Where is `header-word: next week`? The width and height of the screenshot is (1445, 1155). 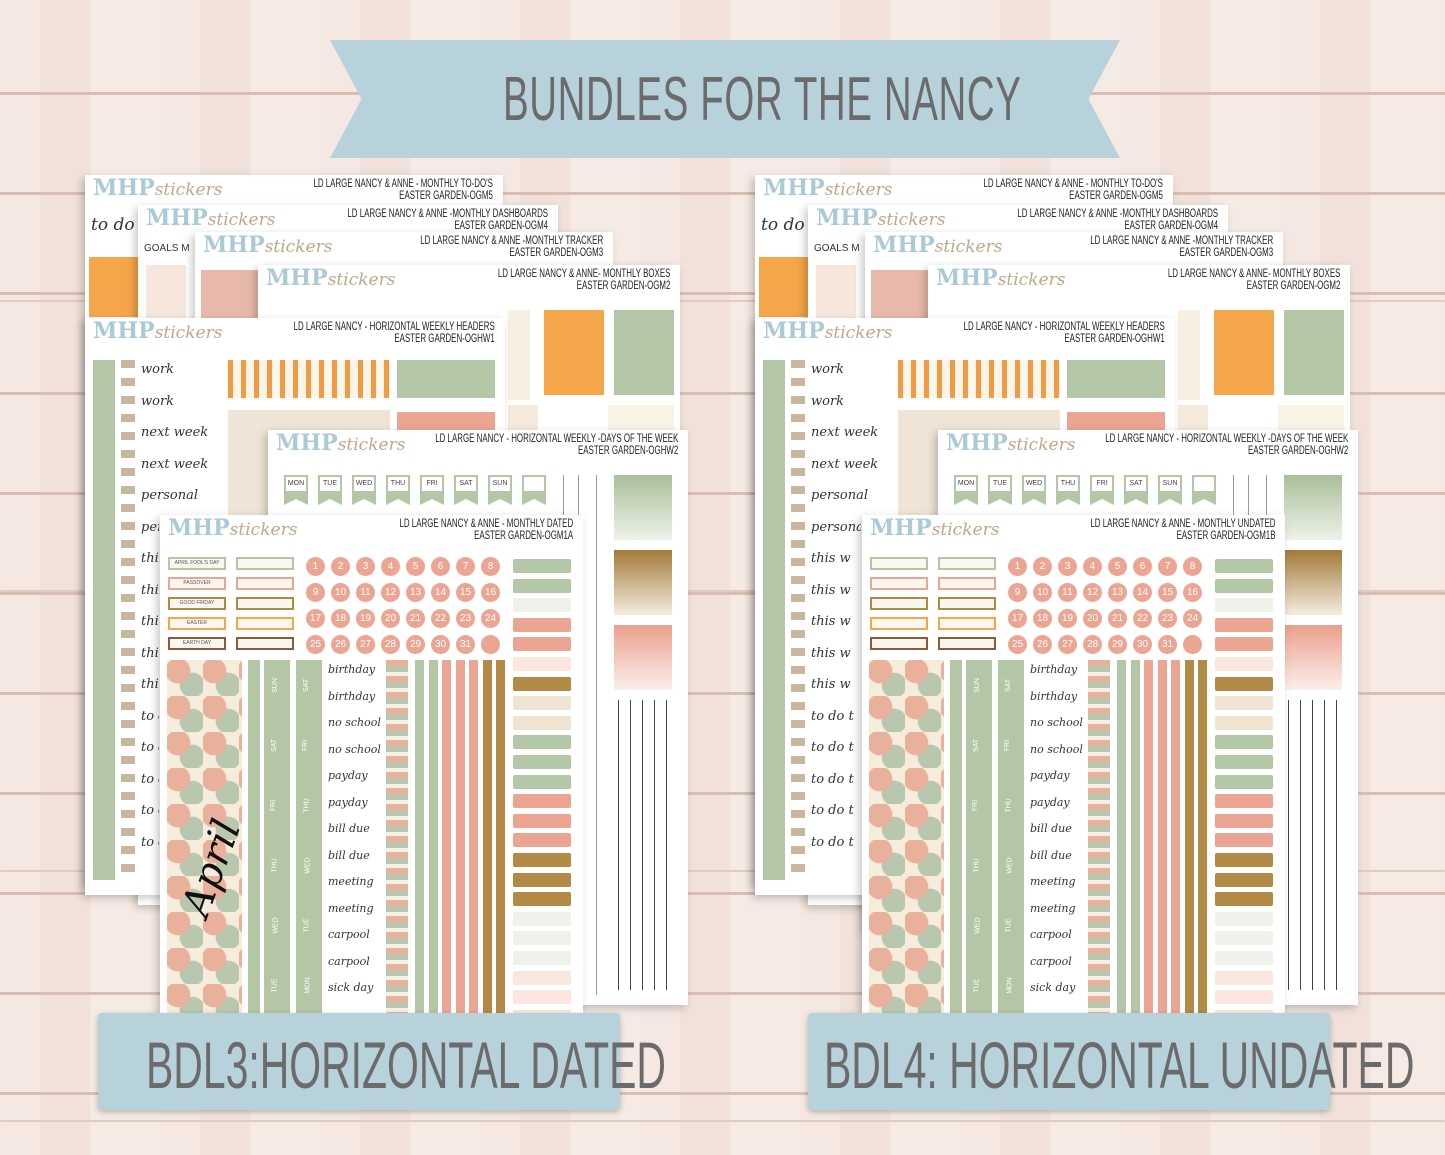 header-word: next week is located at coordinates (845, 464).